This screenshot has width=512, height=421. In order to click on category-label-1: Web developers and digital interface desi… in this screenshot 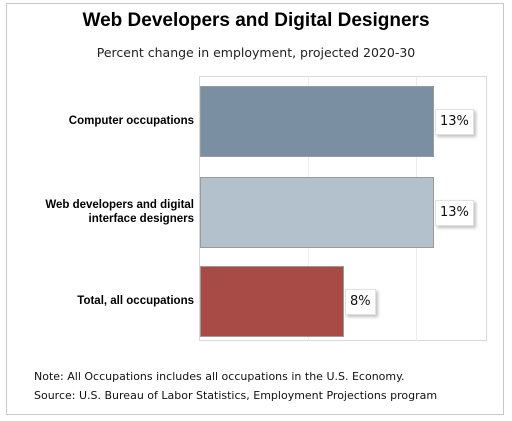, I will do `click(104, 212)`.